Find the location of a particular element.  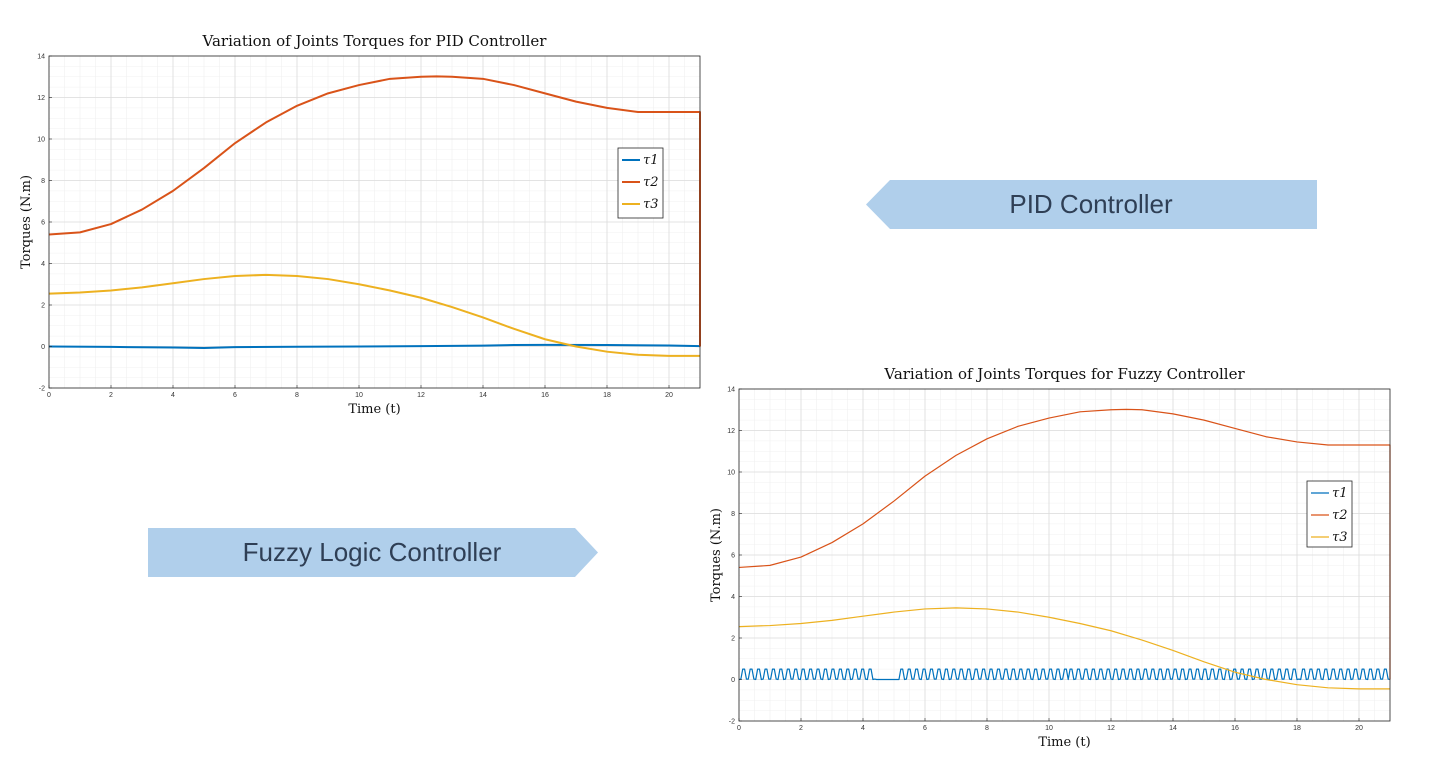

pid-arrow-label: PID Controller is located at coordinates (1091, 204).